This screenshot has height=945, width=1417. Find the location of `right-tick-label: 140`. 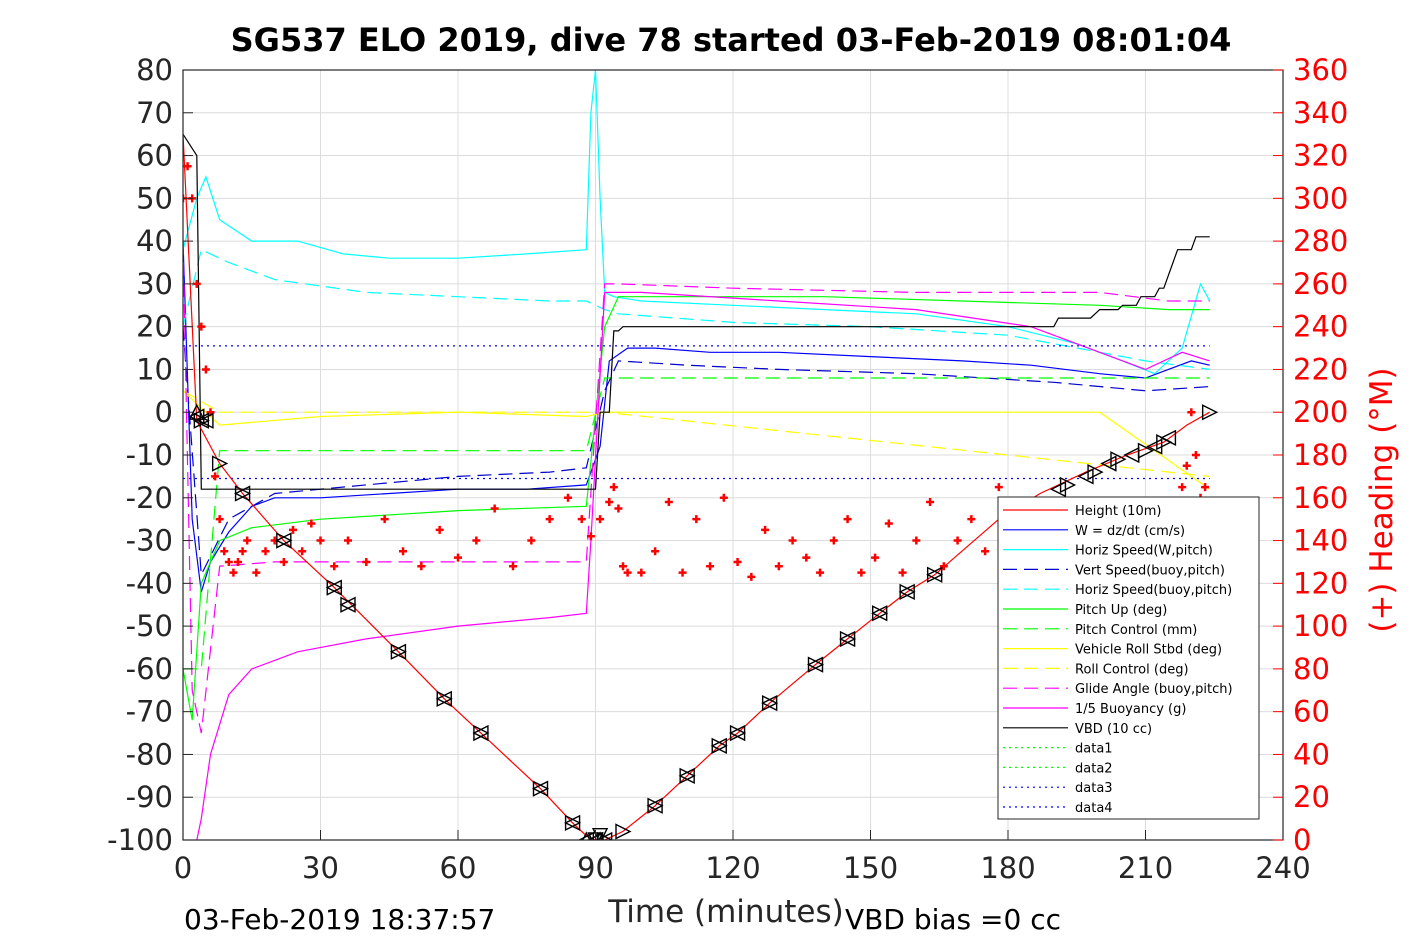

right-tick-label: 140 is located at coordinates (1320, 541).